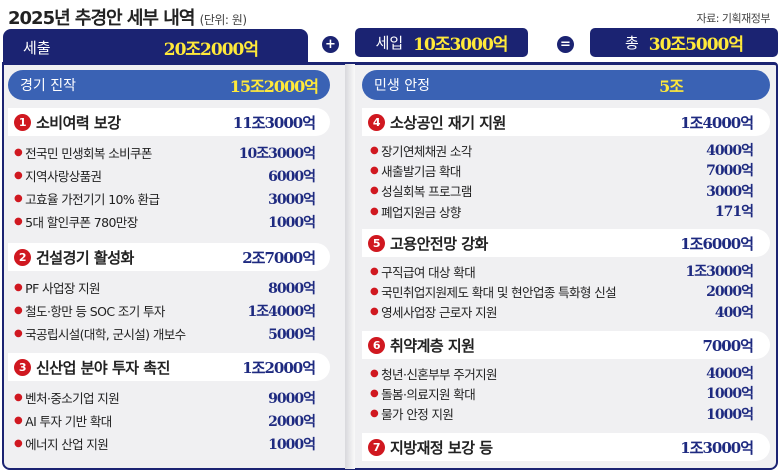  Describe the element at coordinates (279, 367) in the screenshot. I see `group-value: 1조2000억` at that location.